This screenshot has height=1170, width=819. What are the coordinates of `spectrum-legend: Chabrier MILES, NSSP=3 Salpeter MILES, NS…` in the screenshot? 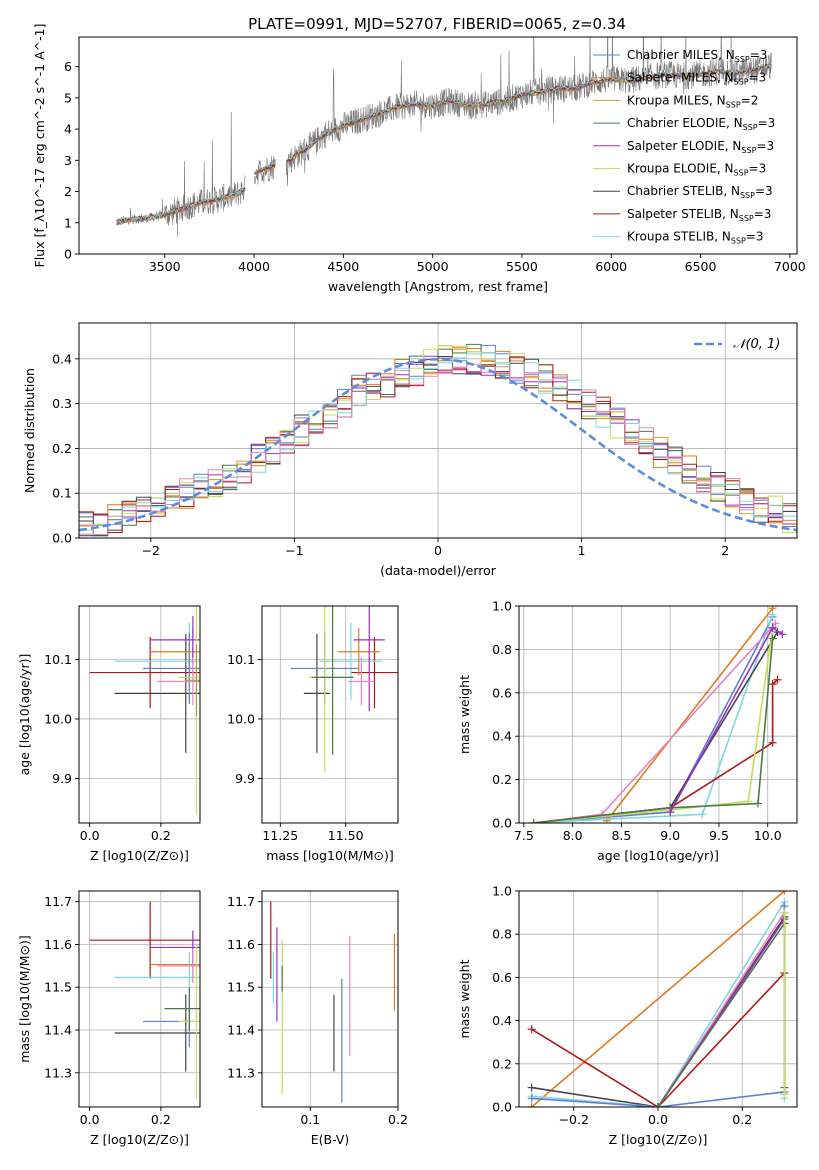 It's located at (684, 147).